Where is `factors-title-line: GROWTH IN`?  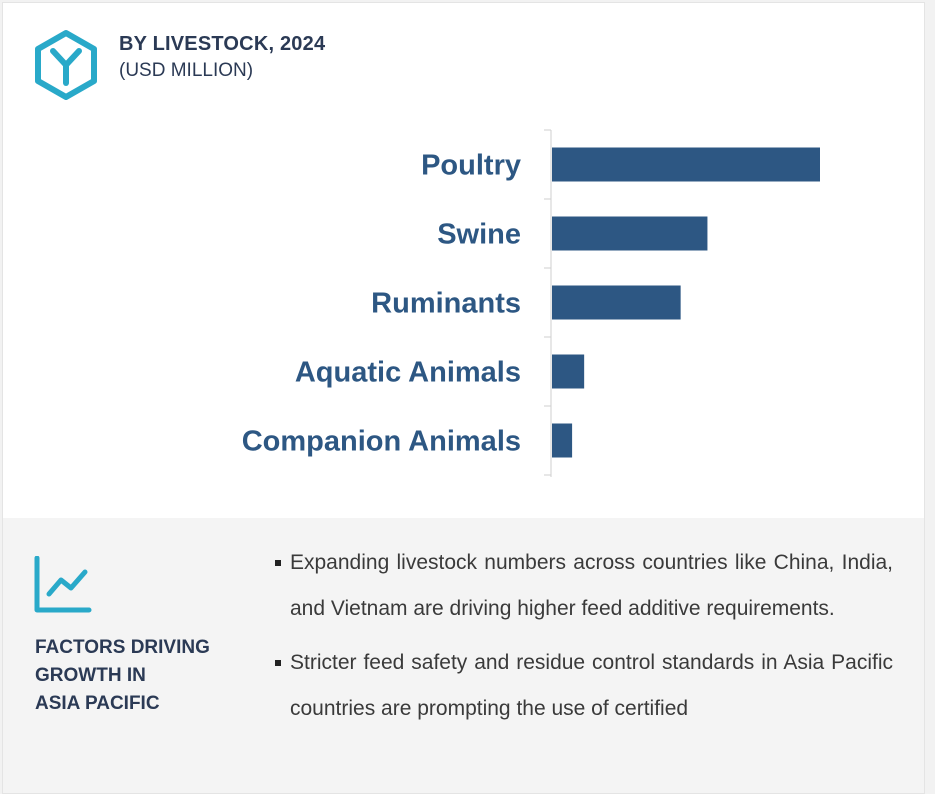
factors-title-line: GROWTH IN is located at coordinates (90, 675).